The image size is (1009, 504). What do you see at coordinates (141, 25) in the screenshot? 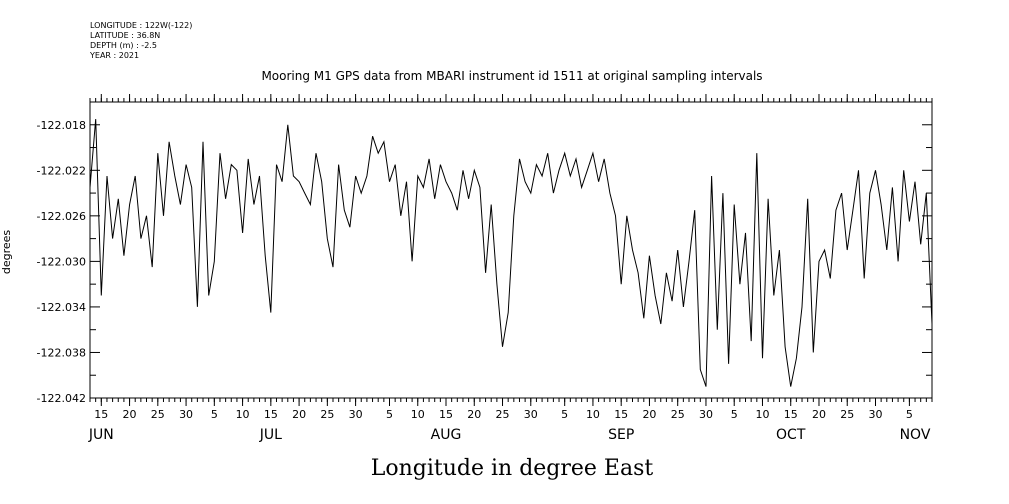
I see `meta-longitude: LONGITUDE : 122W(-122)` at bounding box center [141, 25].